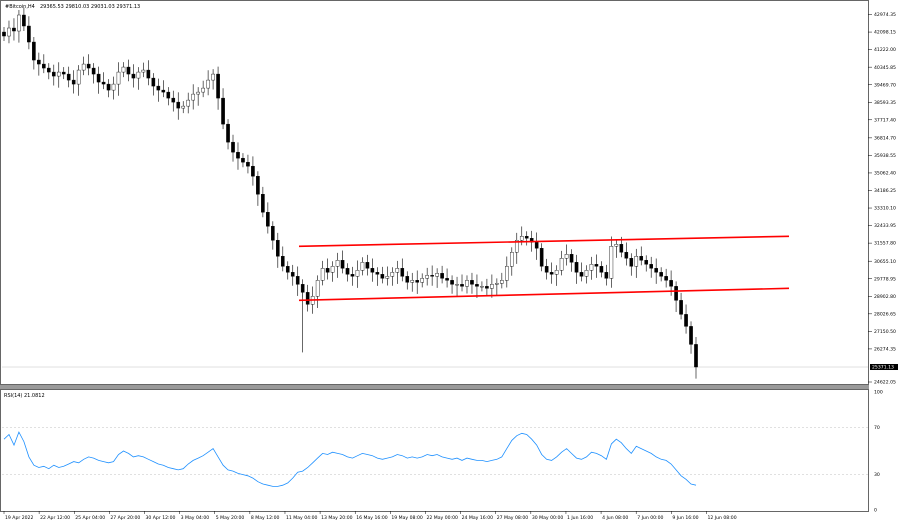  Describe the element at coordinates (885, 226) in the screenshot. I see `price-tick-label: 32433.95` at that location.